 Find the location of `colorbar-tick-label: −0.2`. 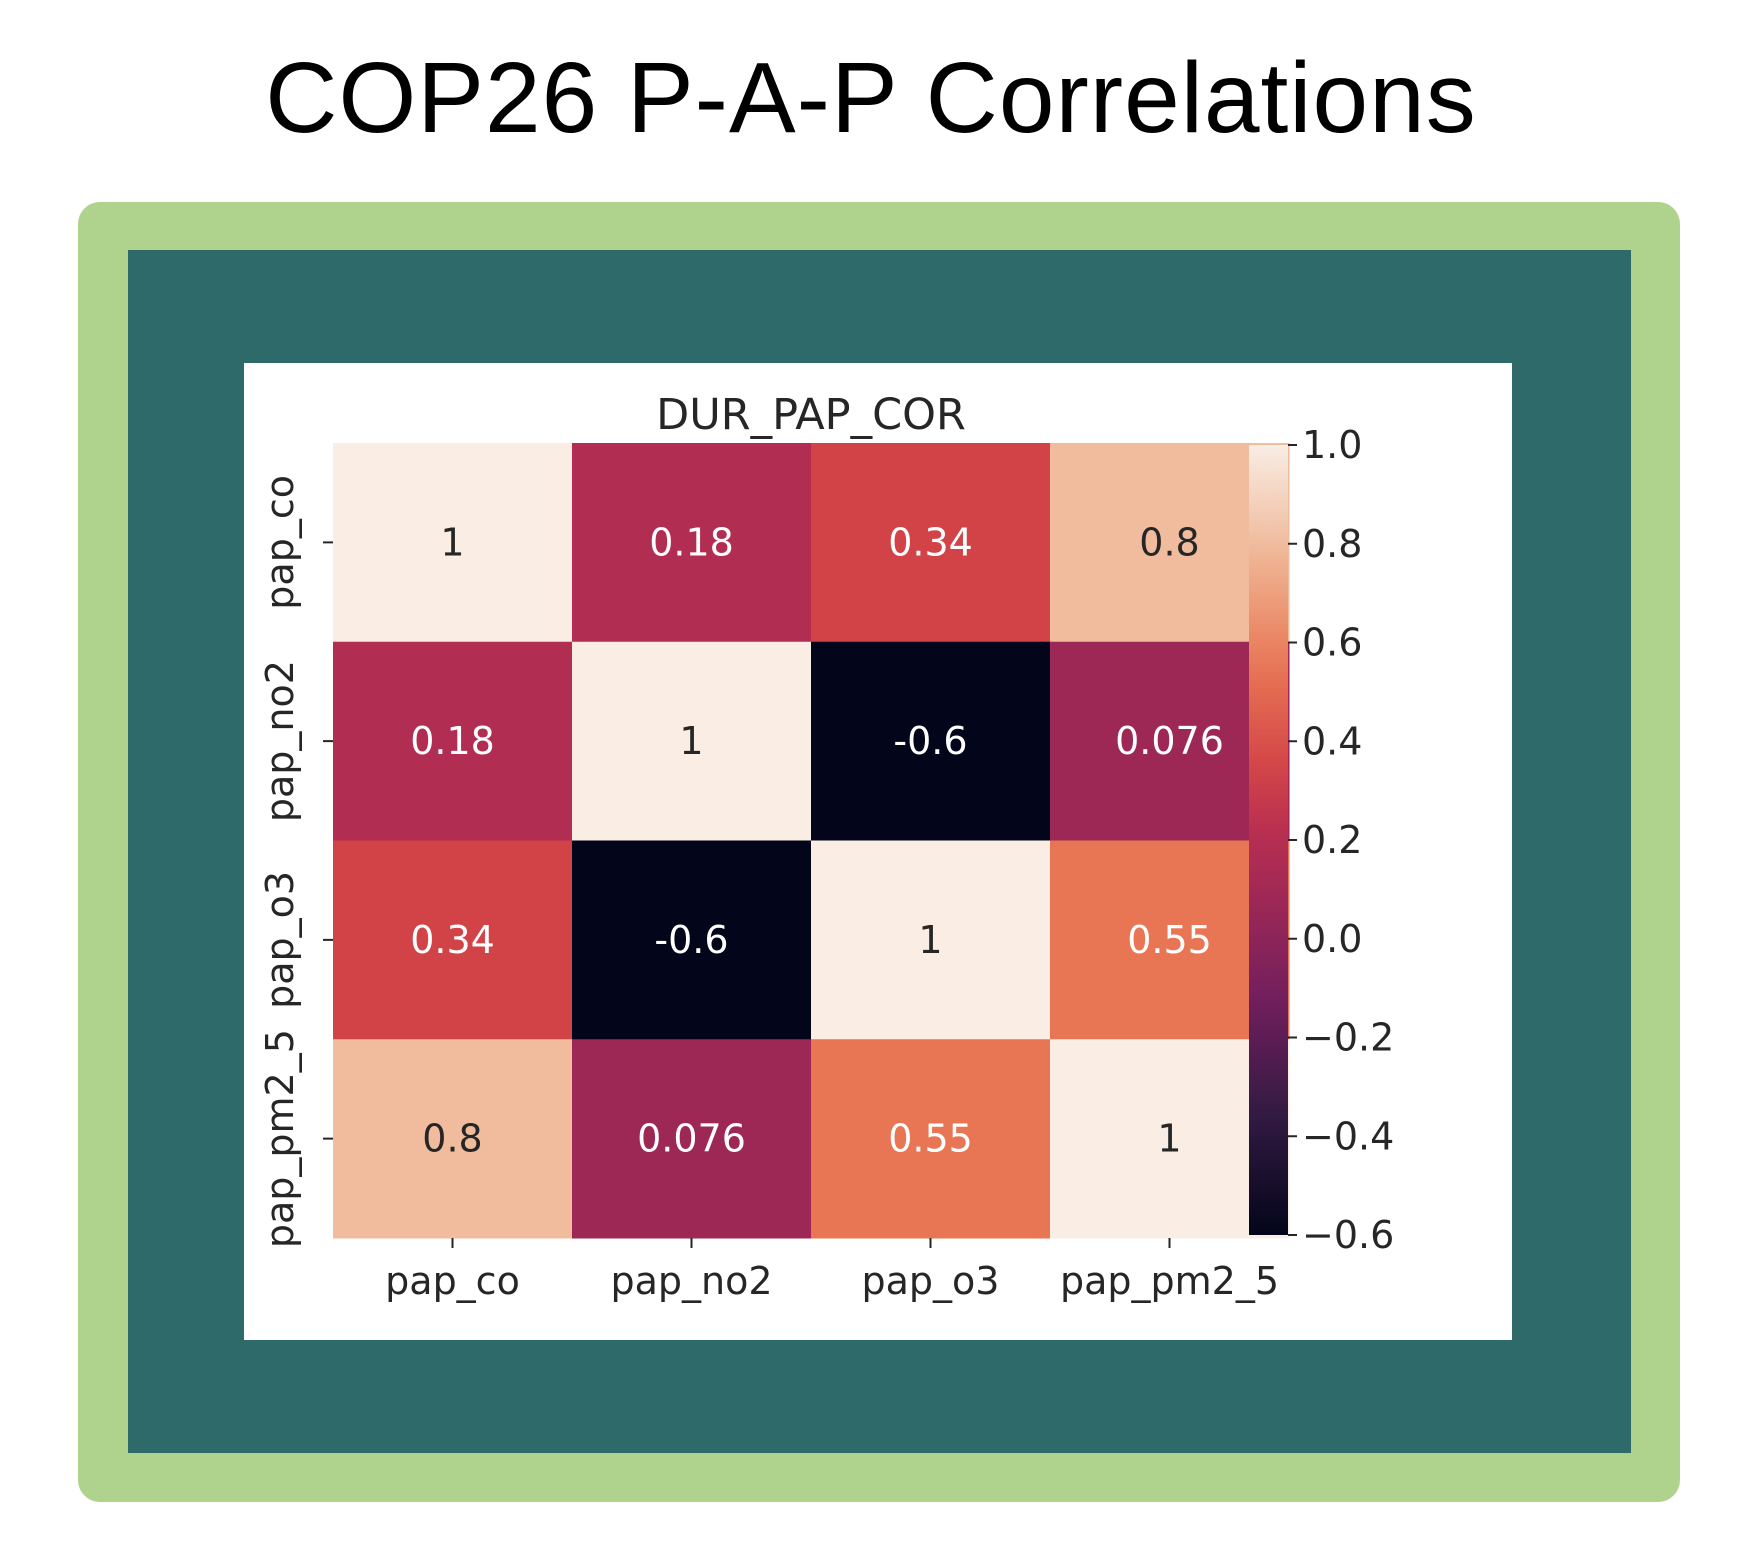

colorbar-tick-label: −0.2 is located at coordinates (1348, 1038).